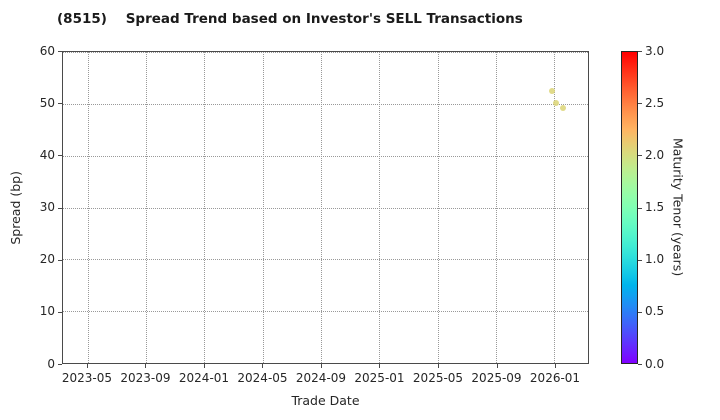 This screenshot has width=720, height=420. I want to click on colorbar-tick-label: 0.0, so click(655, 363).